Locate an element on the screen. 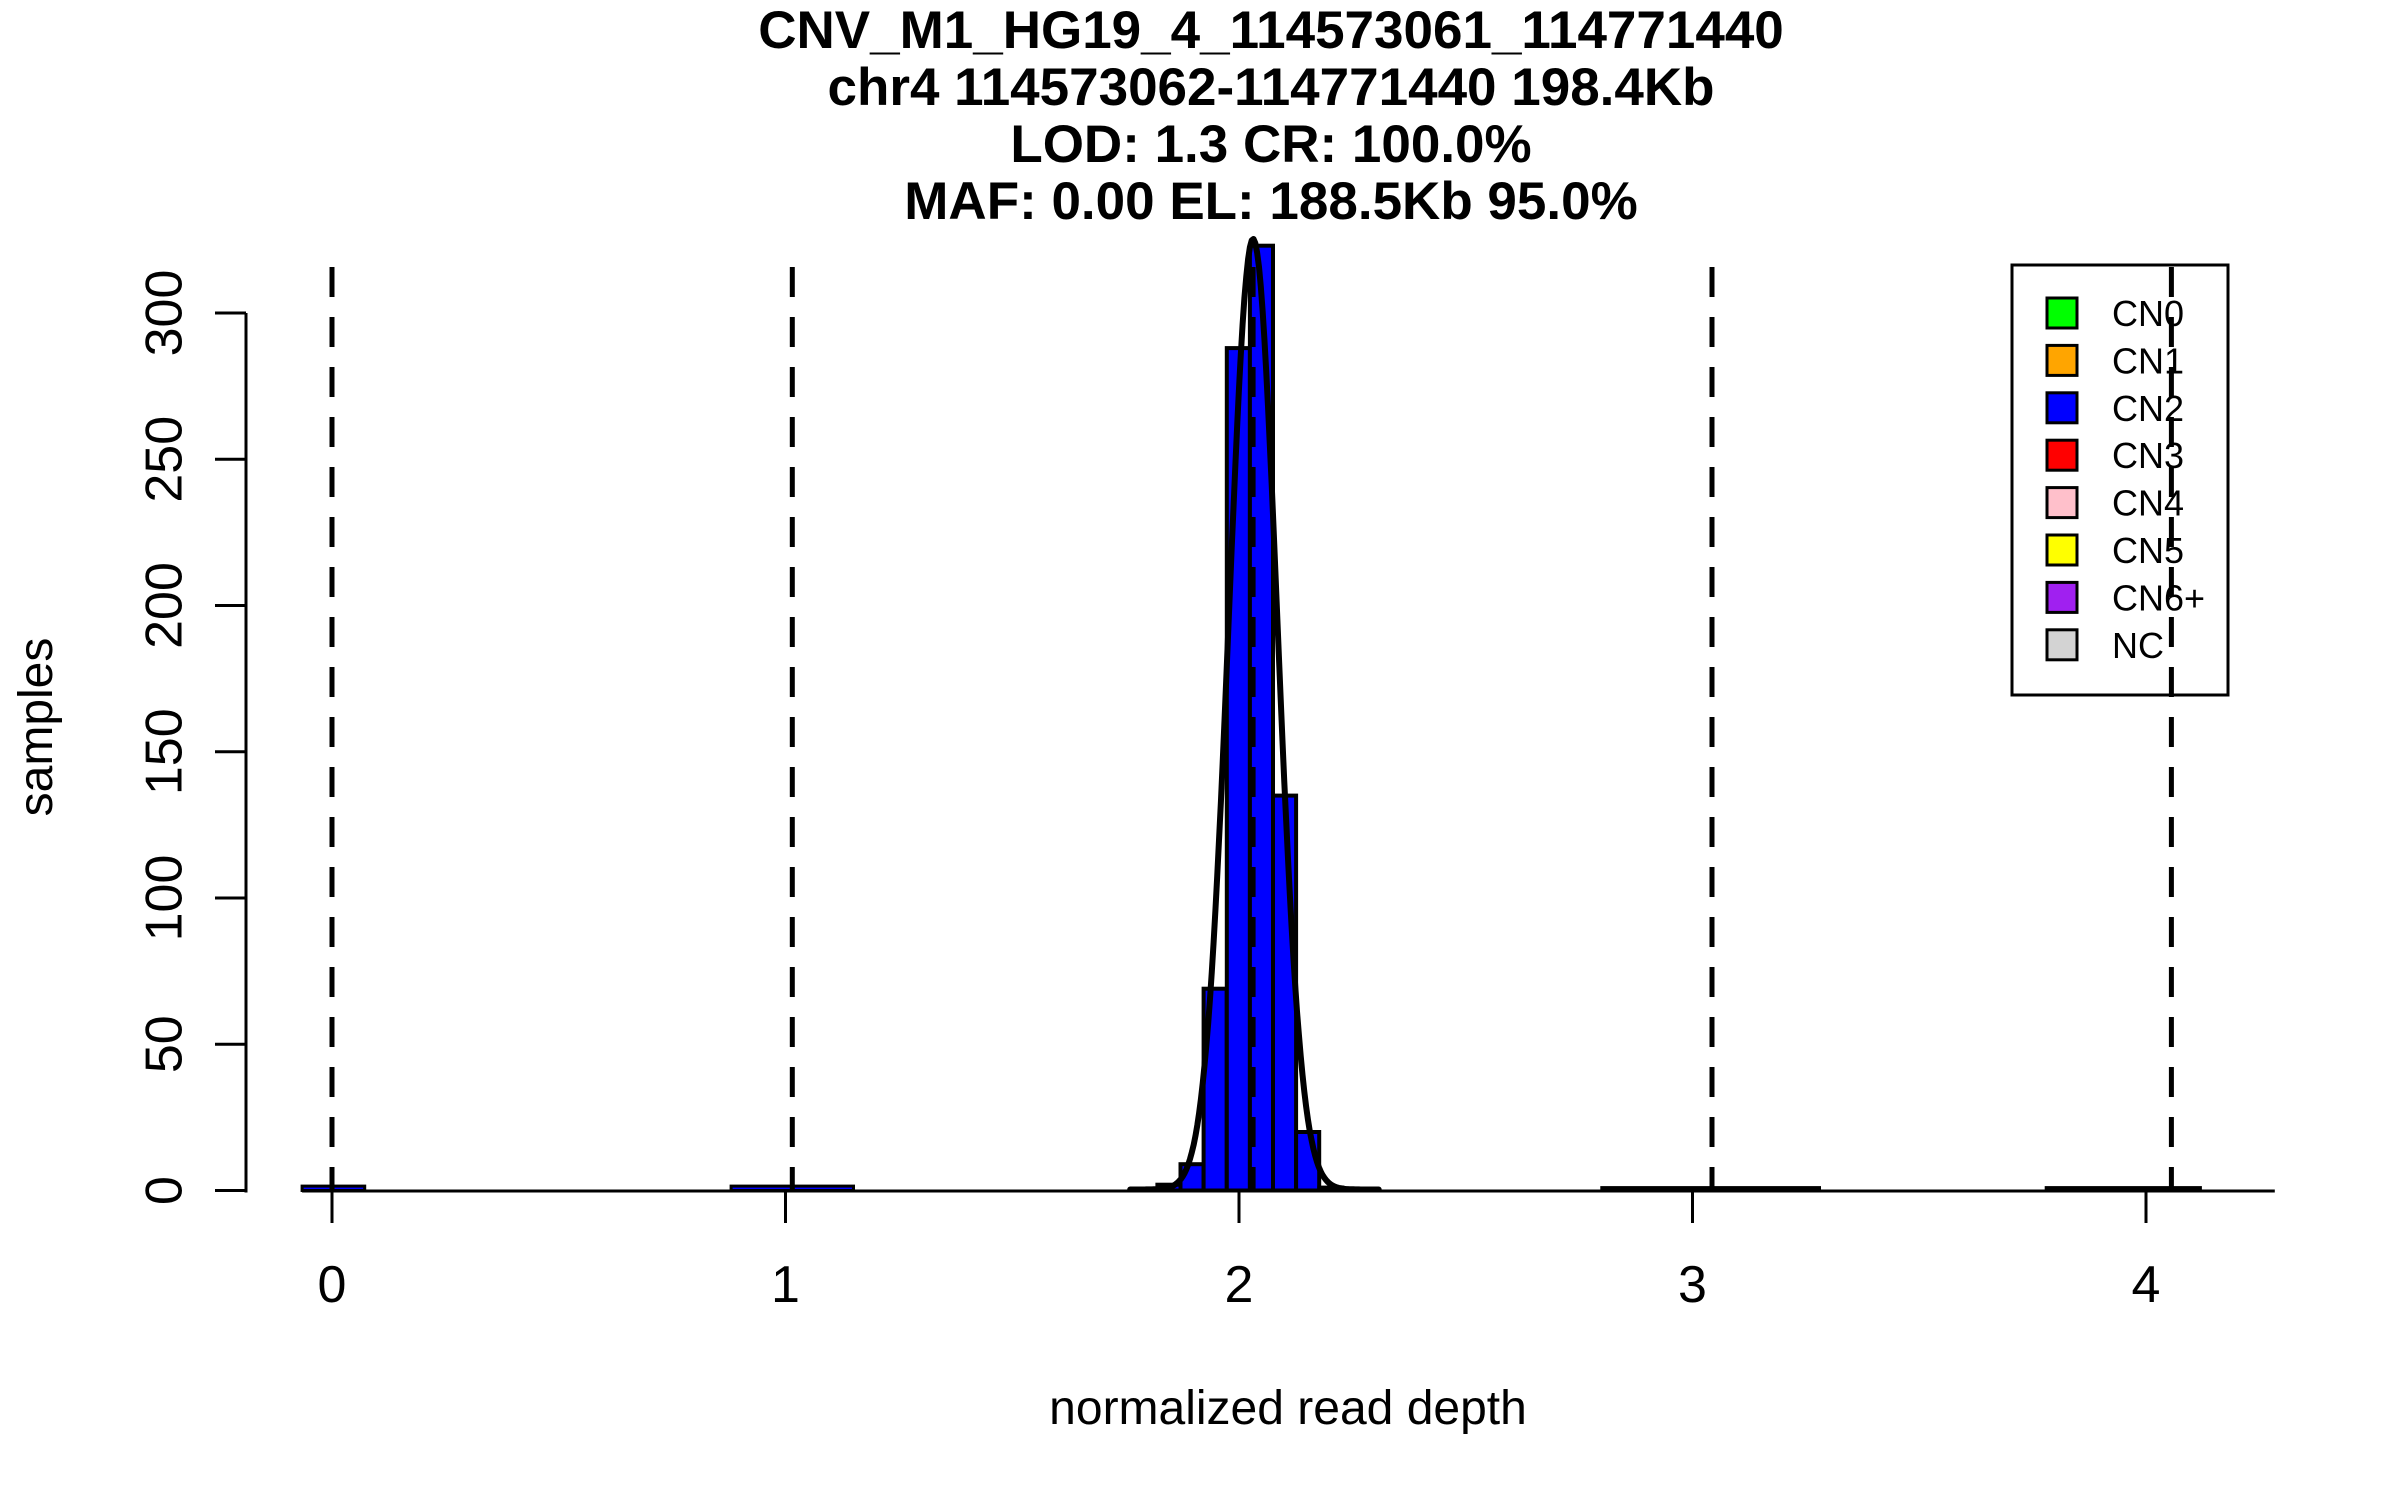 The width and height of the screenshot is (2400, 1500). title-line-2: chr4 114573062-114771440 198.4Kb is located at coordinates (1270, 87).